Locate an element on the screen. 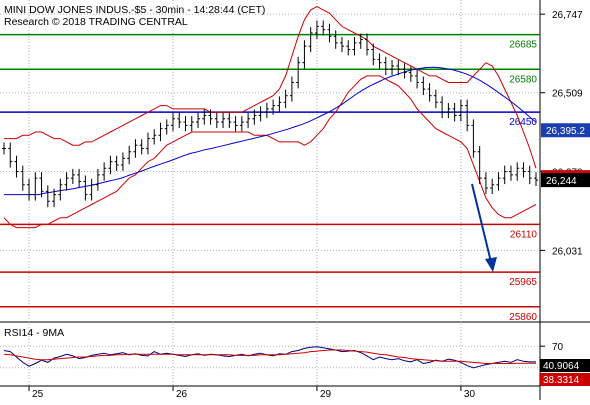 Image resolution: width=590 pixels, height=405 pixels. forecast-arrow-shaft is located at coordinates (481, 223).